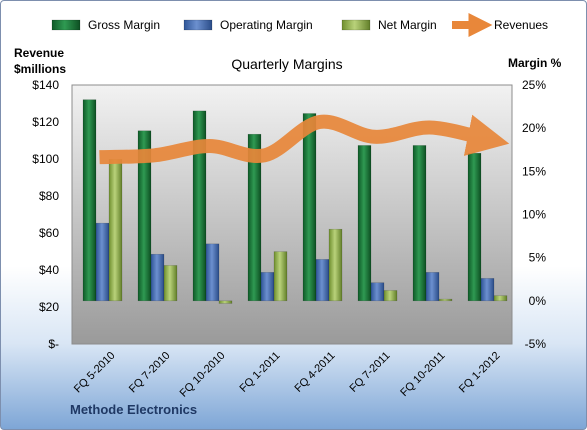  I want to click on right-axis-tick-label: 15%, so click(534, 171).